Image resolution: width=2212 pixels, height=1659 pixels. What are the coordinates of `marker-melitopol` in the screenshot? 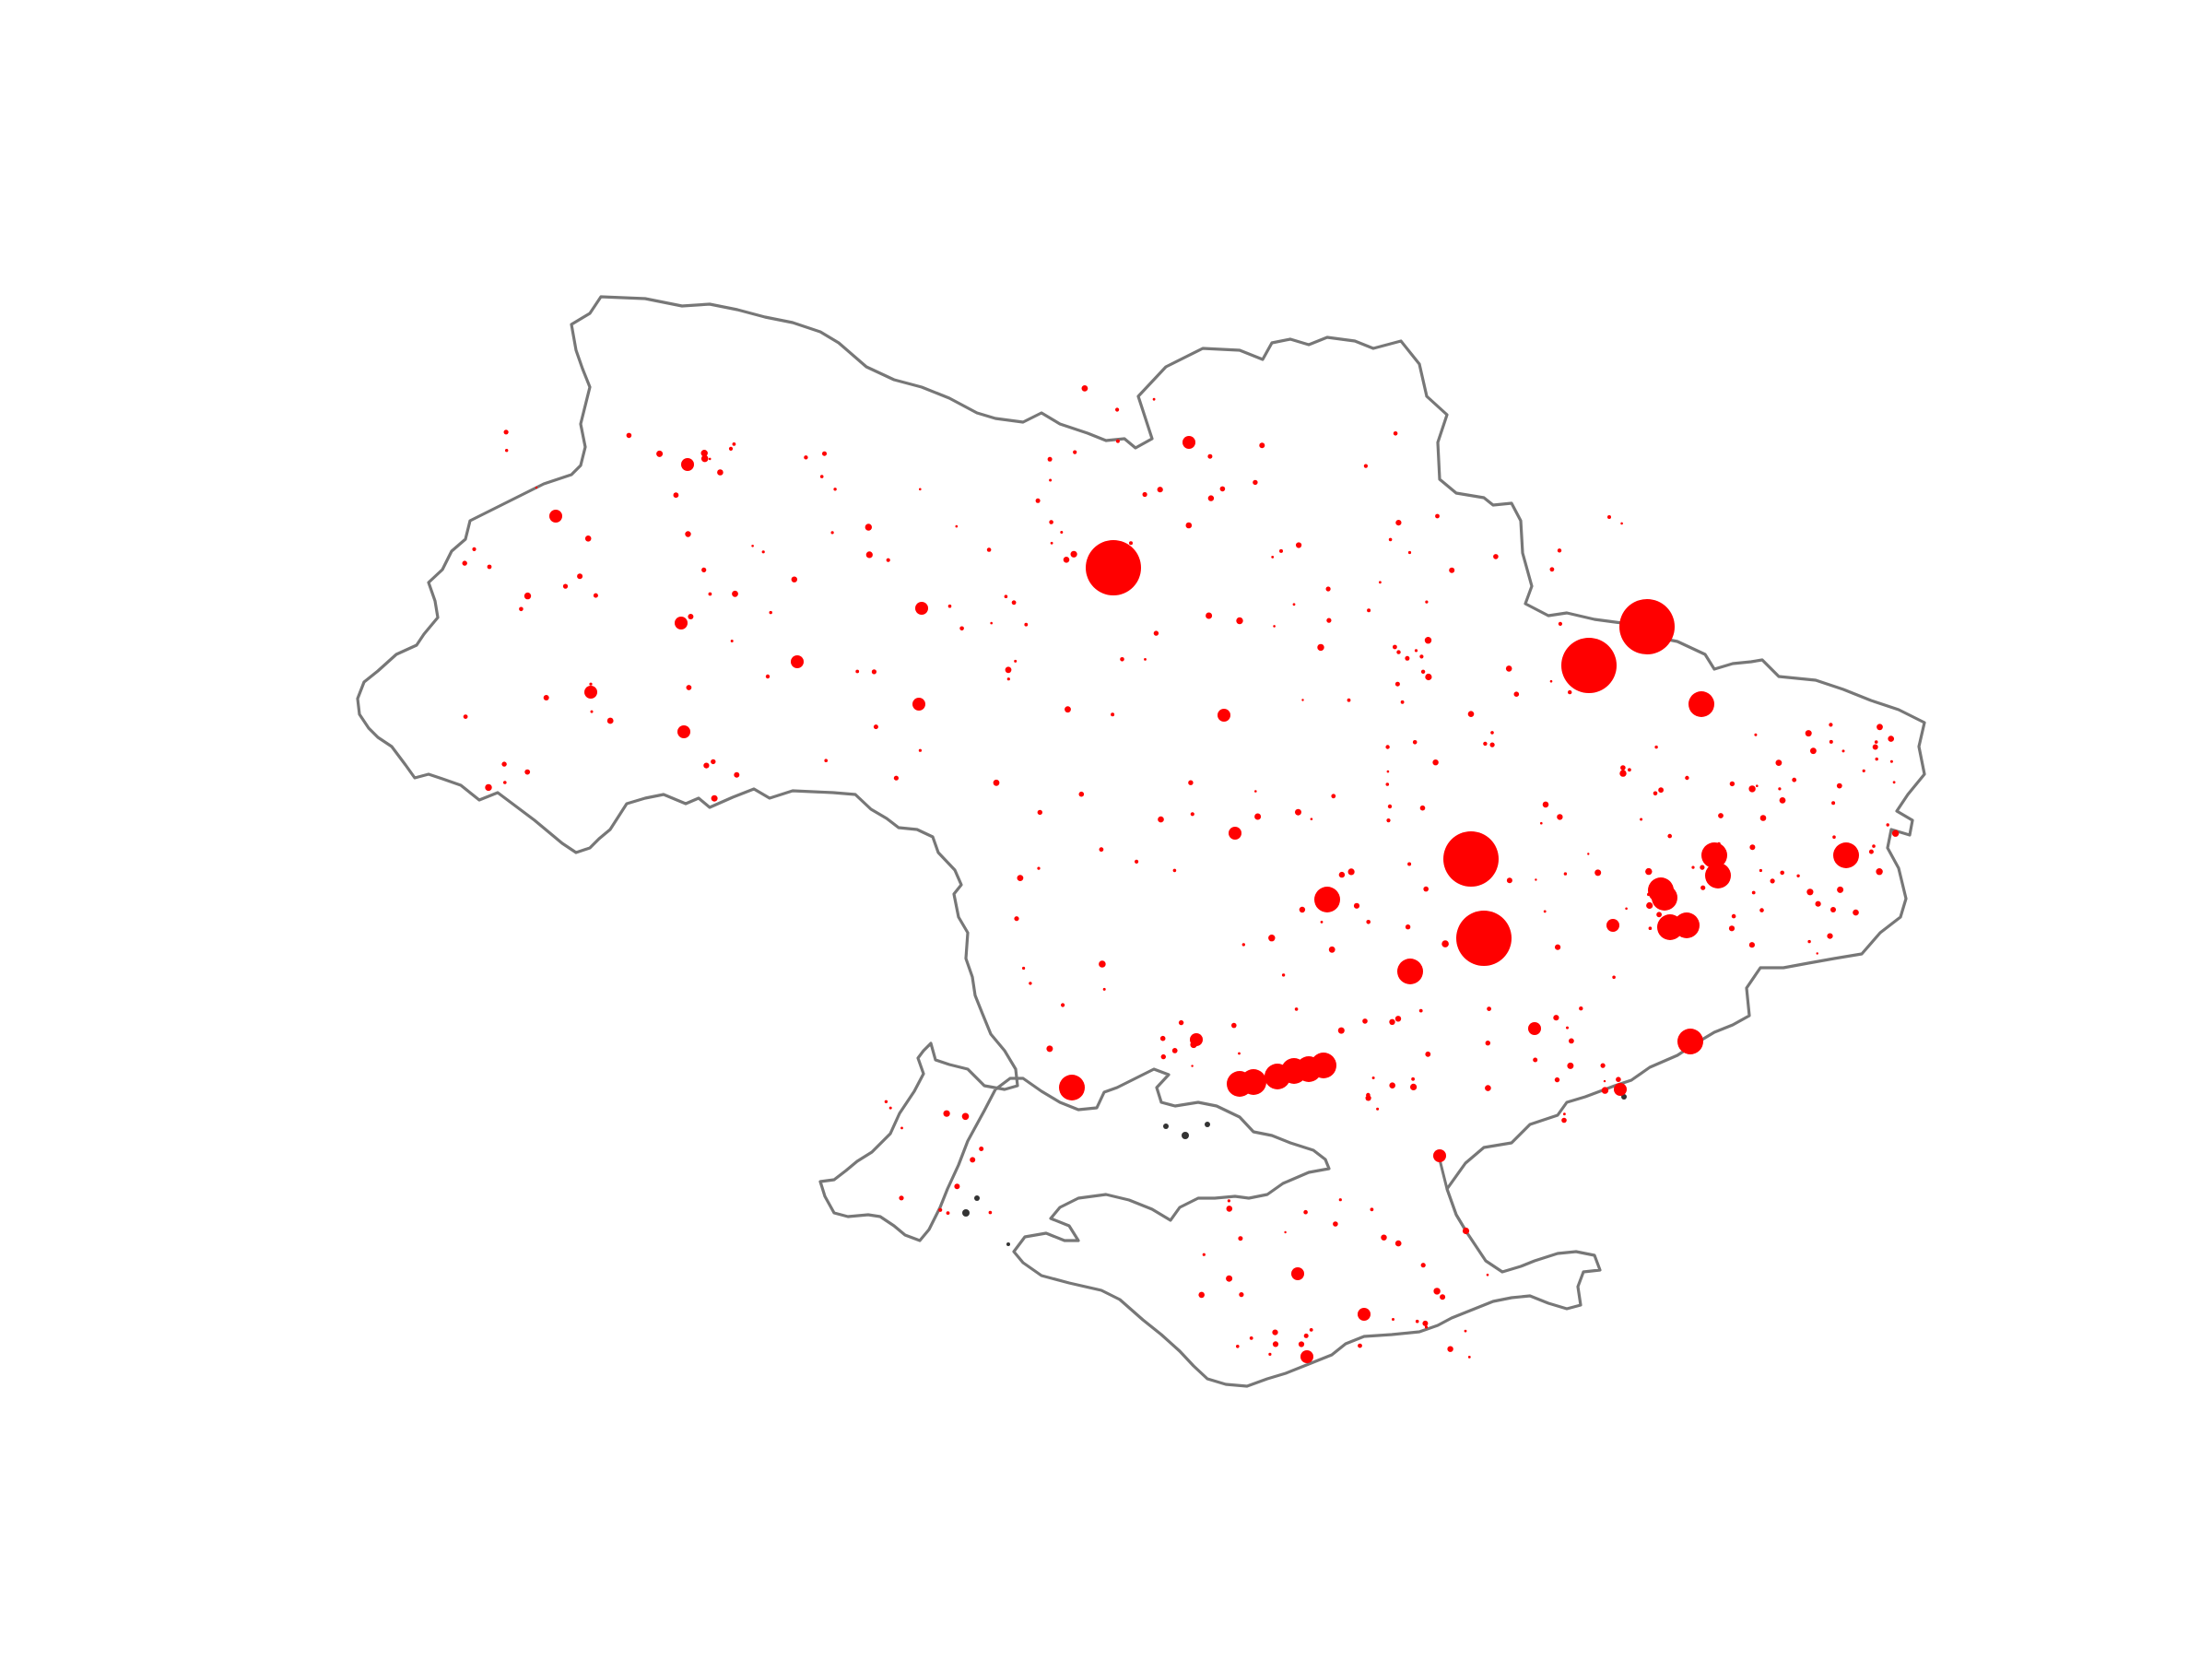 It's located at (1439, 1155).